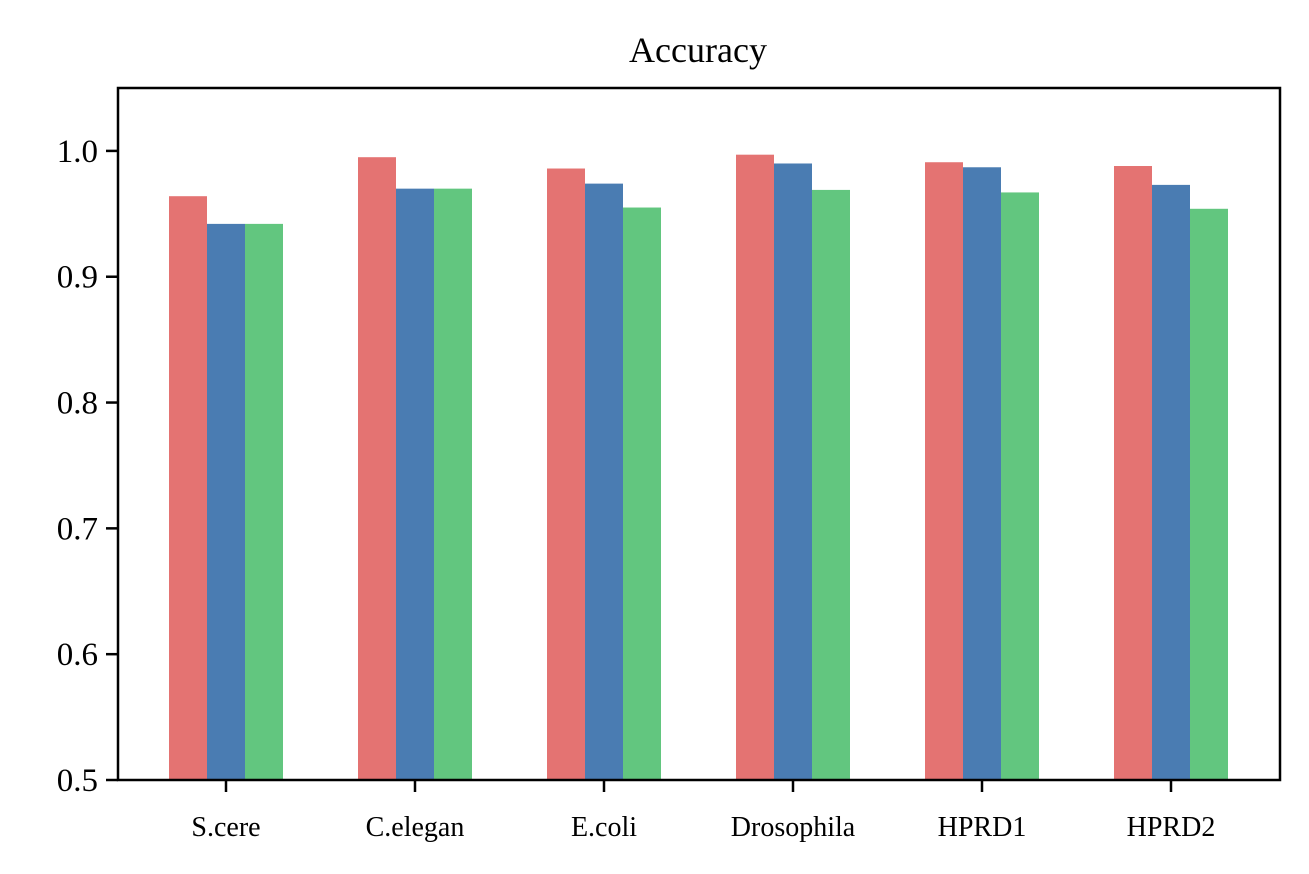  I want to click on x-axis: S.cere C.elegan E.coli Drosophila HPRD1 HPRD2, so click(703, 811).